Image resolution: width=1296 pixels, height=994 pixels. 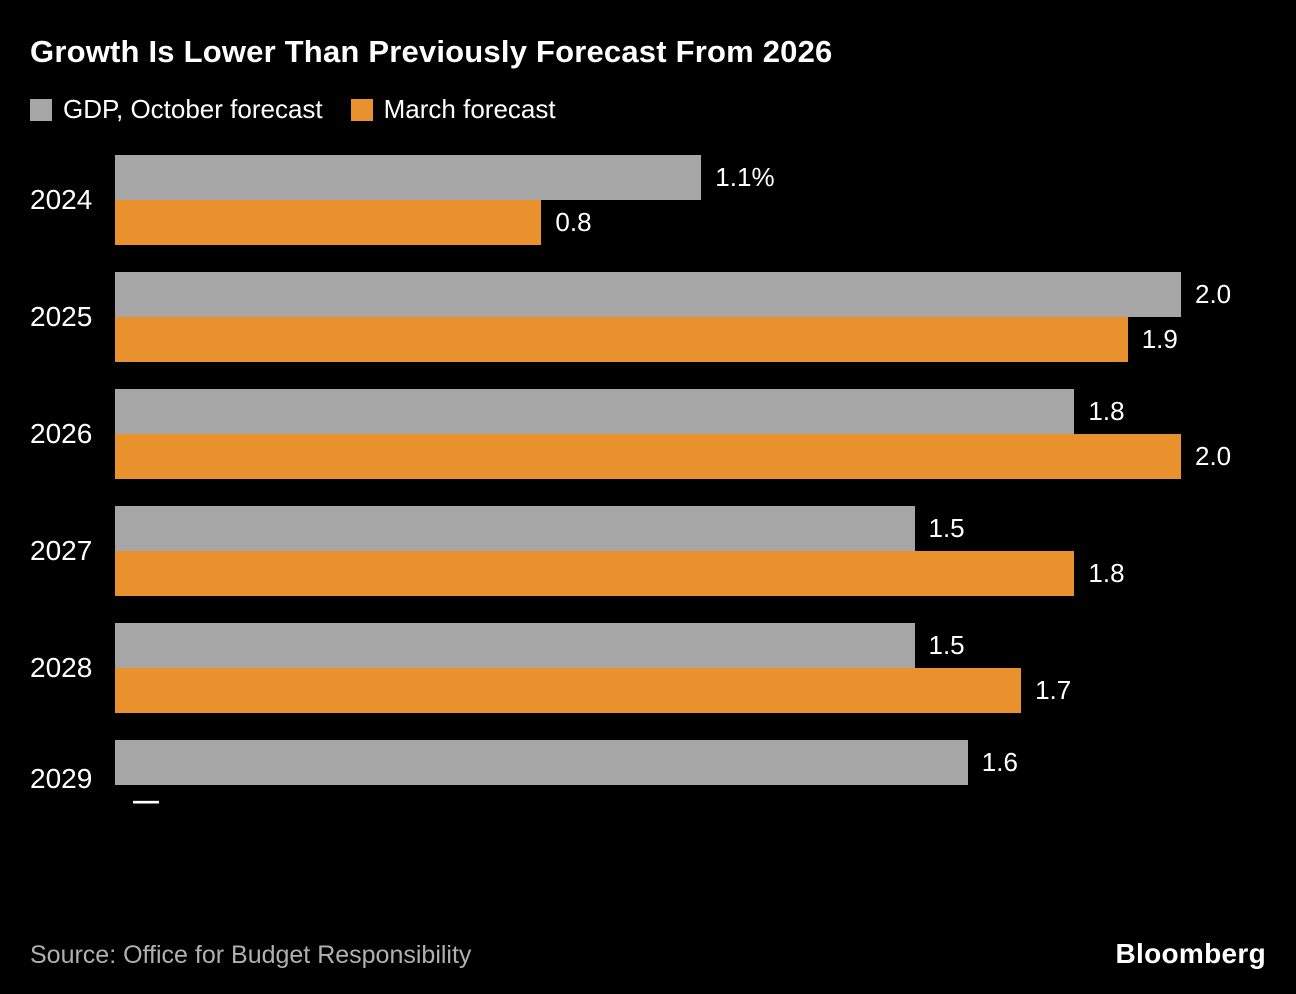 What do you see at coordinates (61, 316) in the screenshot?
I see `year-label: 2025` at bounding box center [61, 316].